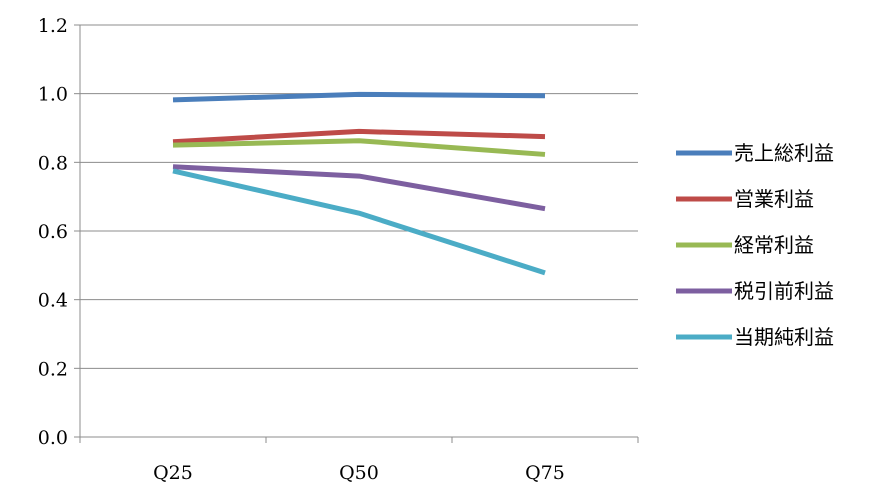  What do you see at coordinates (784, 291) in the screenshot?
I see `legend-label: 税引前利益` at bounding box center [784, 291].